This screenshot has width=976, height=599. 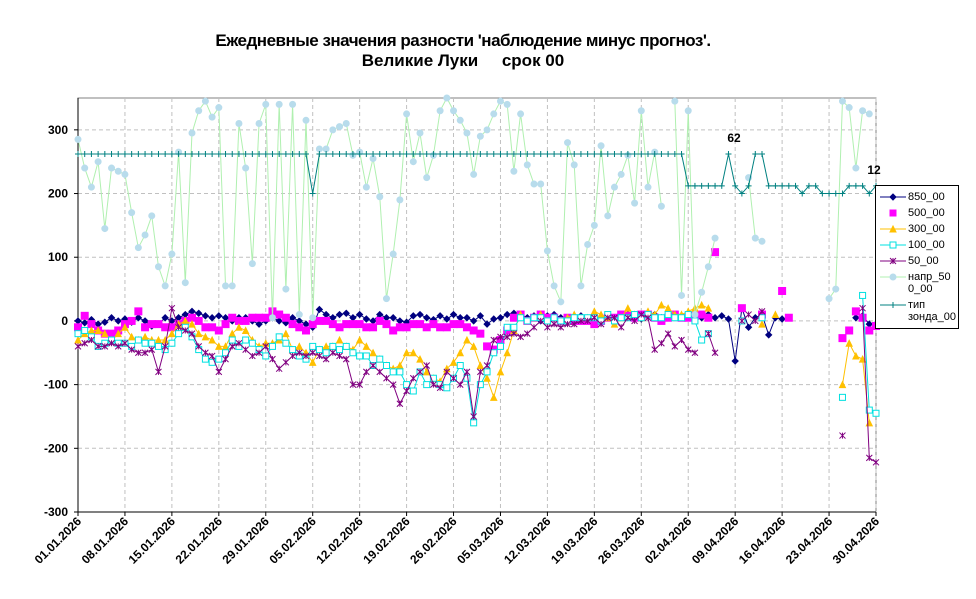 I want to click on x-tick-label: 05.03.2026, so click(x=480, y=540).